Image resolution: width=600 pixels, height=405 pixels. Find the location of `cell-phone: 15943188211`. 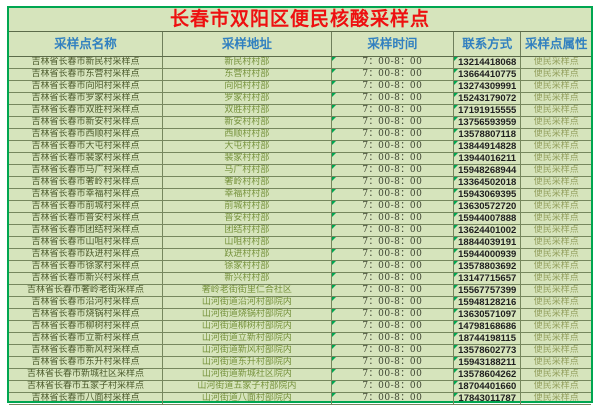

cell-phone: 15943188211 is located at coordinates (487, 363).